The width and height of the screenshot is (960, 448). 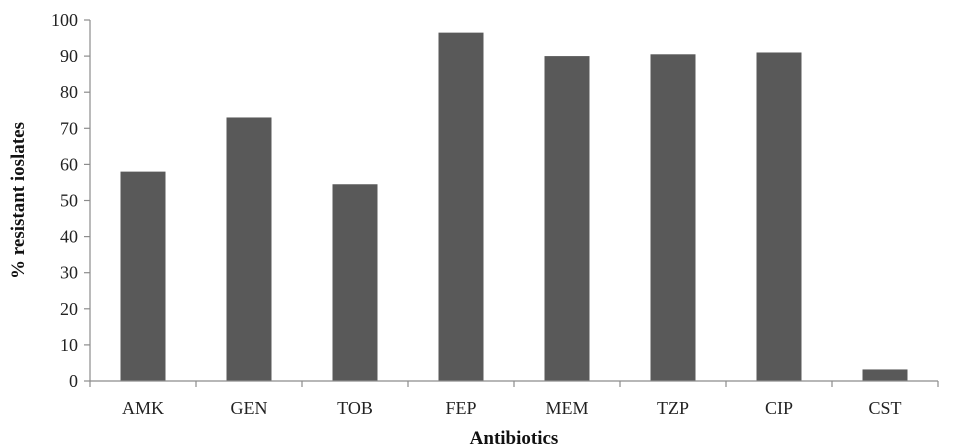 I want to click on y-tick-label: 90, so click(x=69, y=56).